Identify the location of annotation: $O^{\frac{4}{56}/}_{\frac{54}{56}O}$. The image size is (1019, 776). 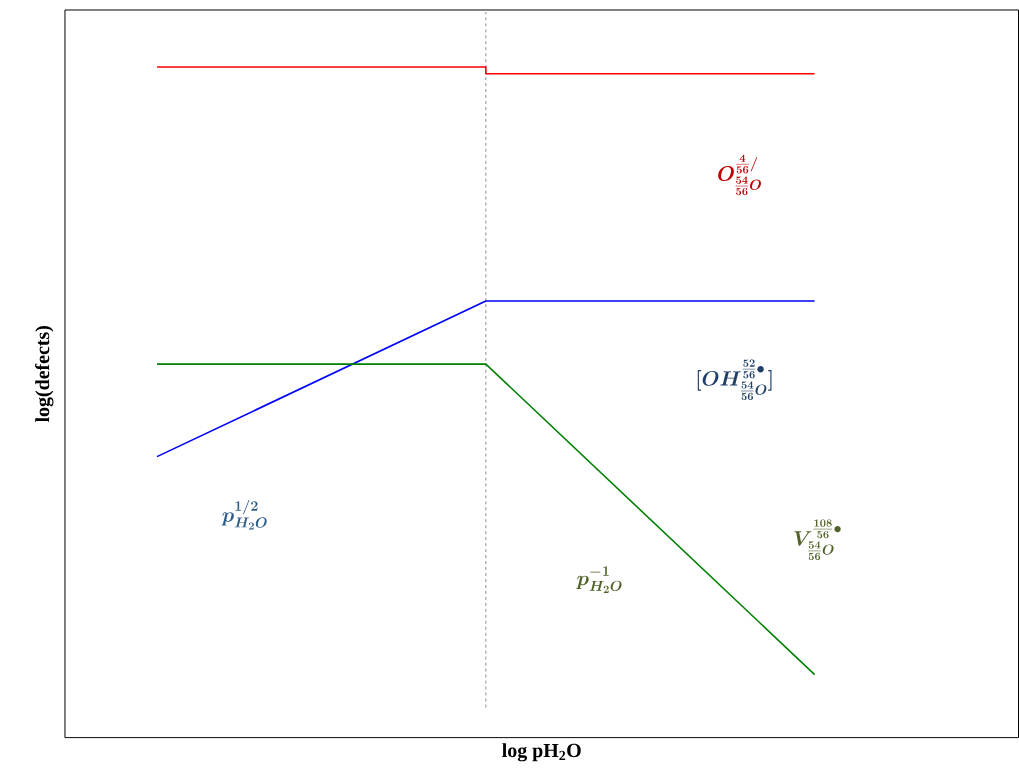
(739, 175).